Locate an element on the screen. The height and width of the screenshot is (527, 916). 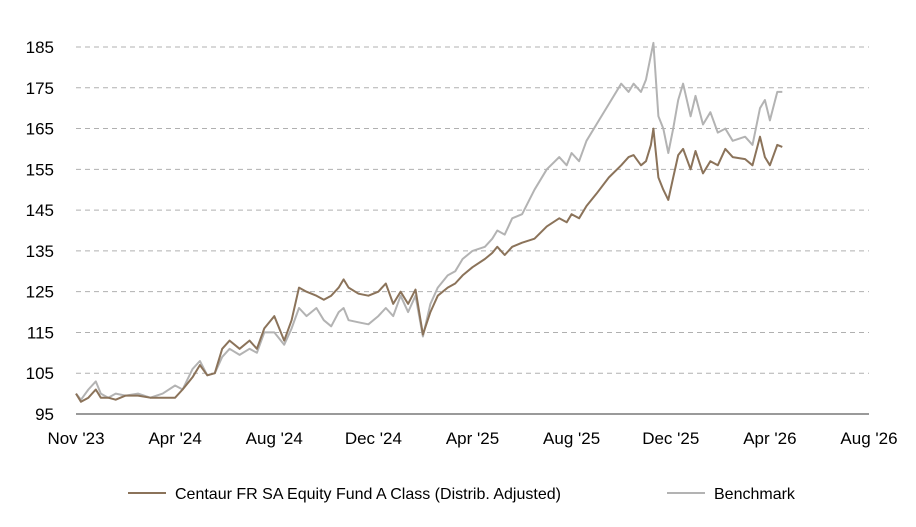
y-tick-label: 115 is located at coordinates (40, 332).